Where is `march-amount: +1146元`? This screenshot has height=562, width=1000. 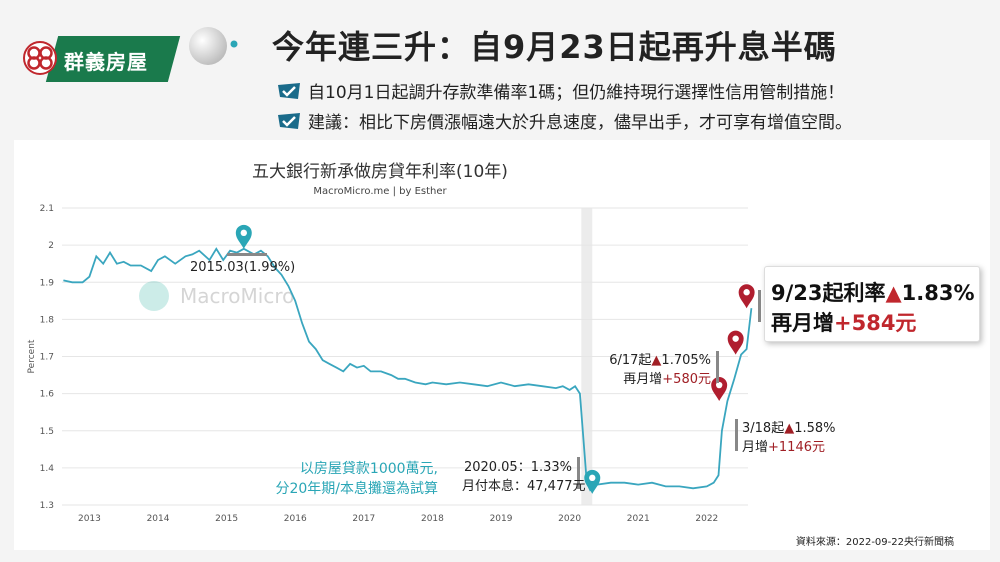
march-amount: +1146元 is located at coordinates (796, 447).